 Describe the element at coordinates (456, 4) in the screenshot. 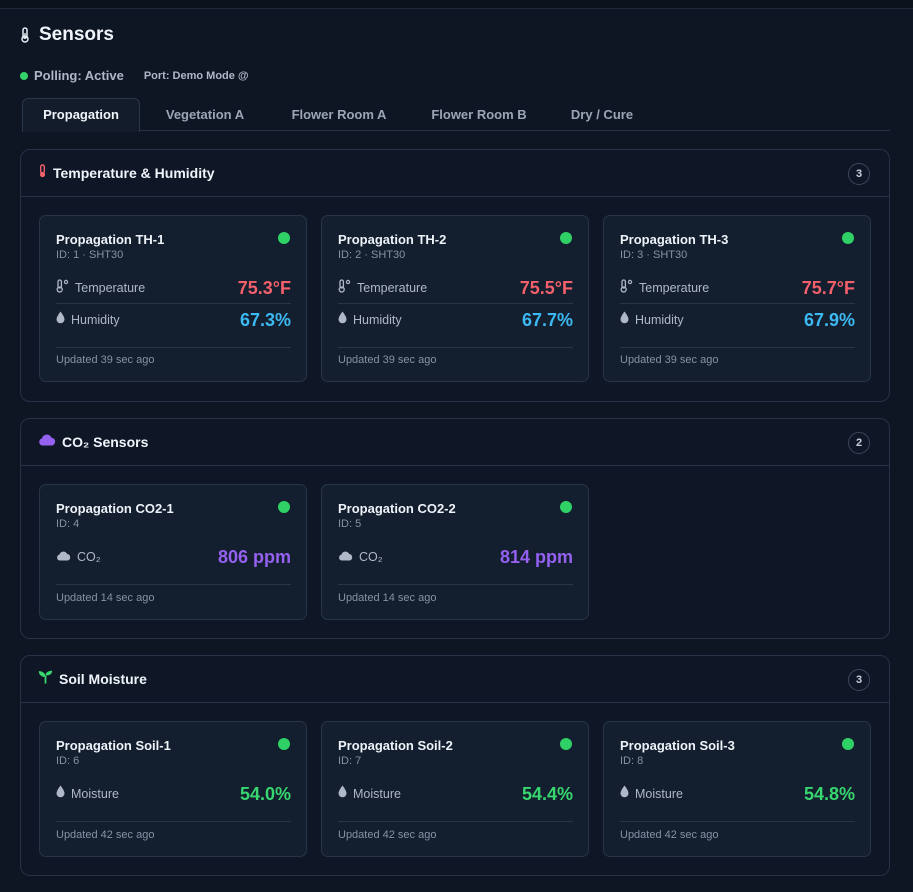

I see `top-bar` at that location.